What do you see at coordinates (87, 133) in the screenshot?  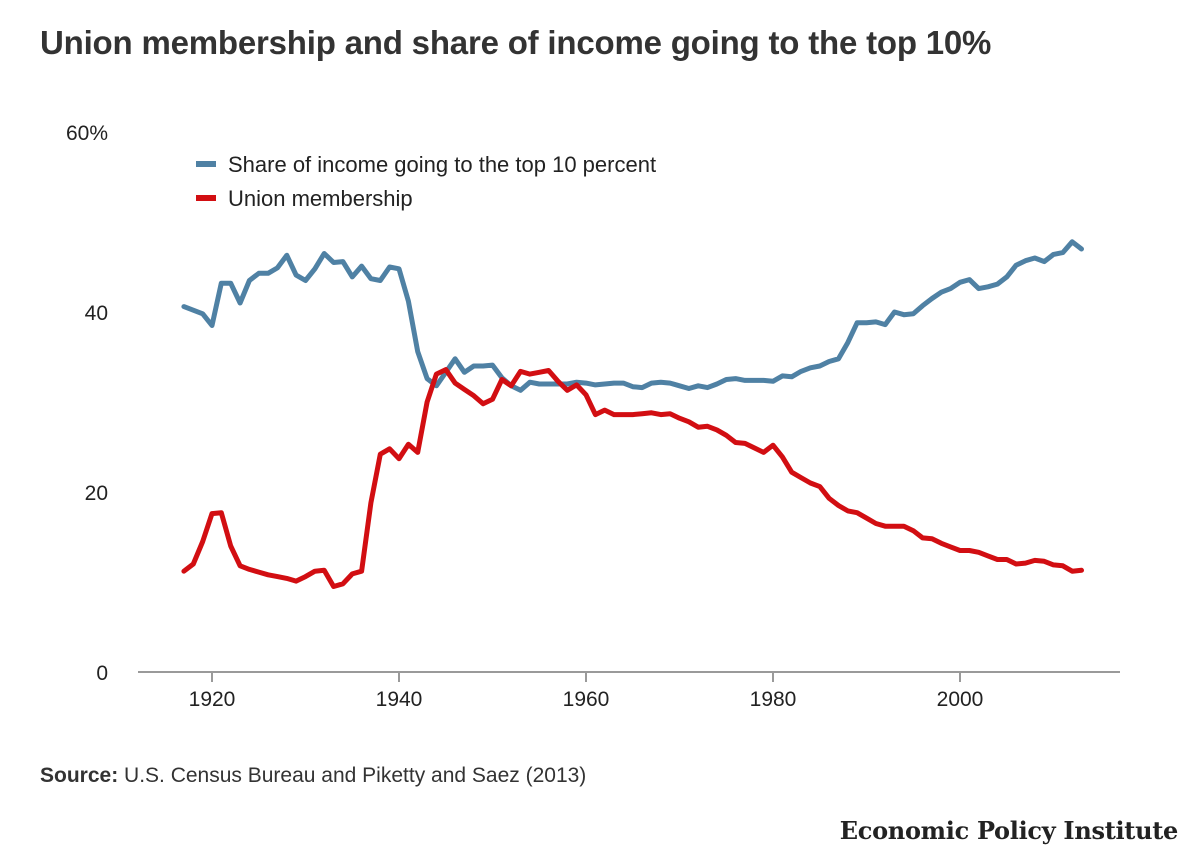 I see `y-tick-label: 60%` at bounding box center [87, 133].